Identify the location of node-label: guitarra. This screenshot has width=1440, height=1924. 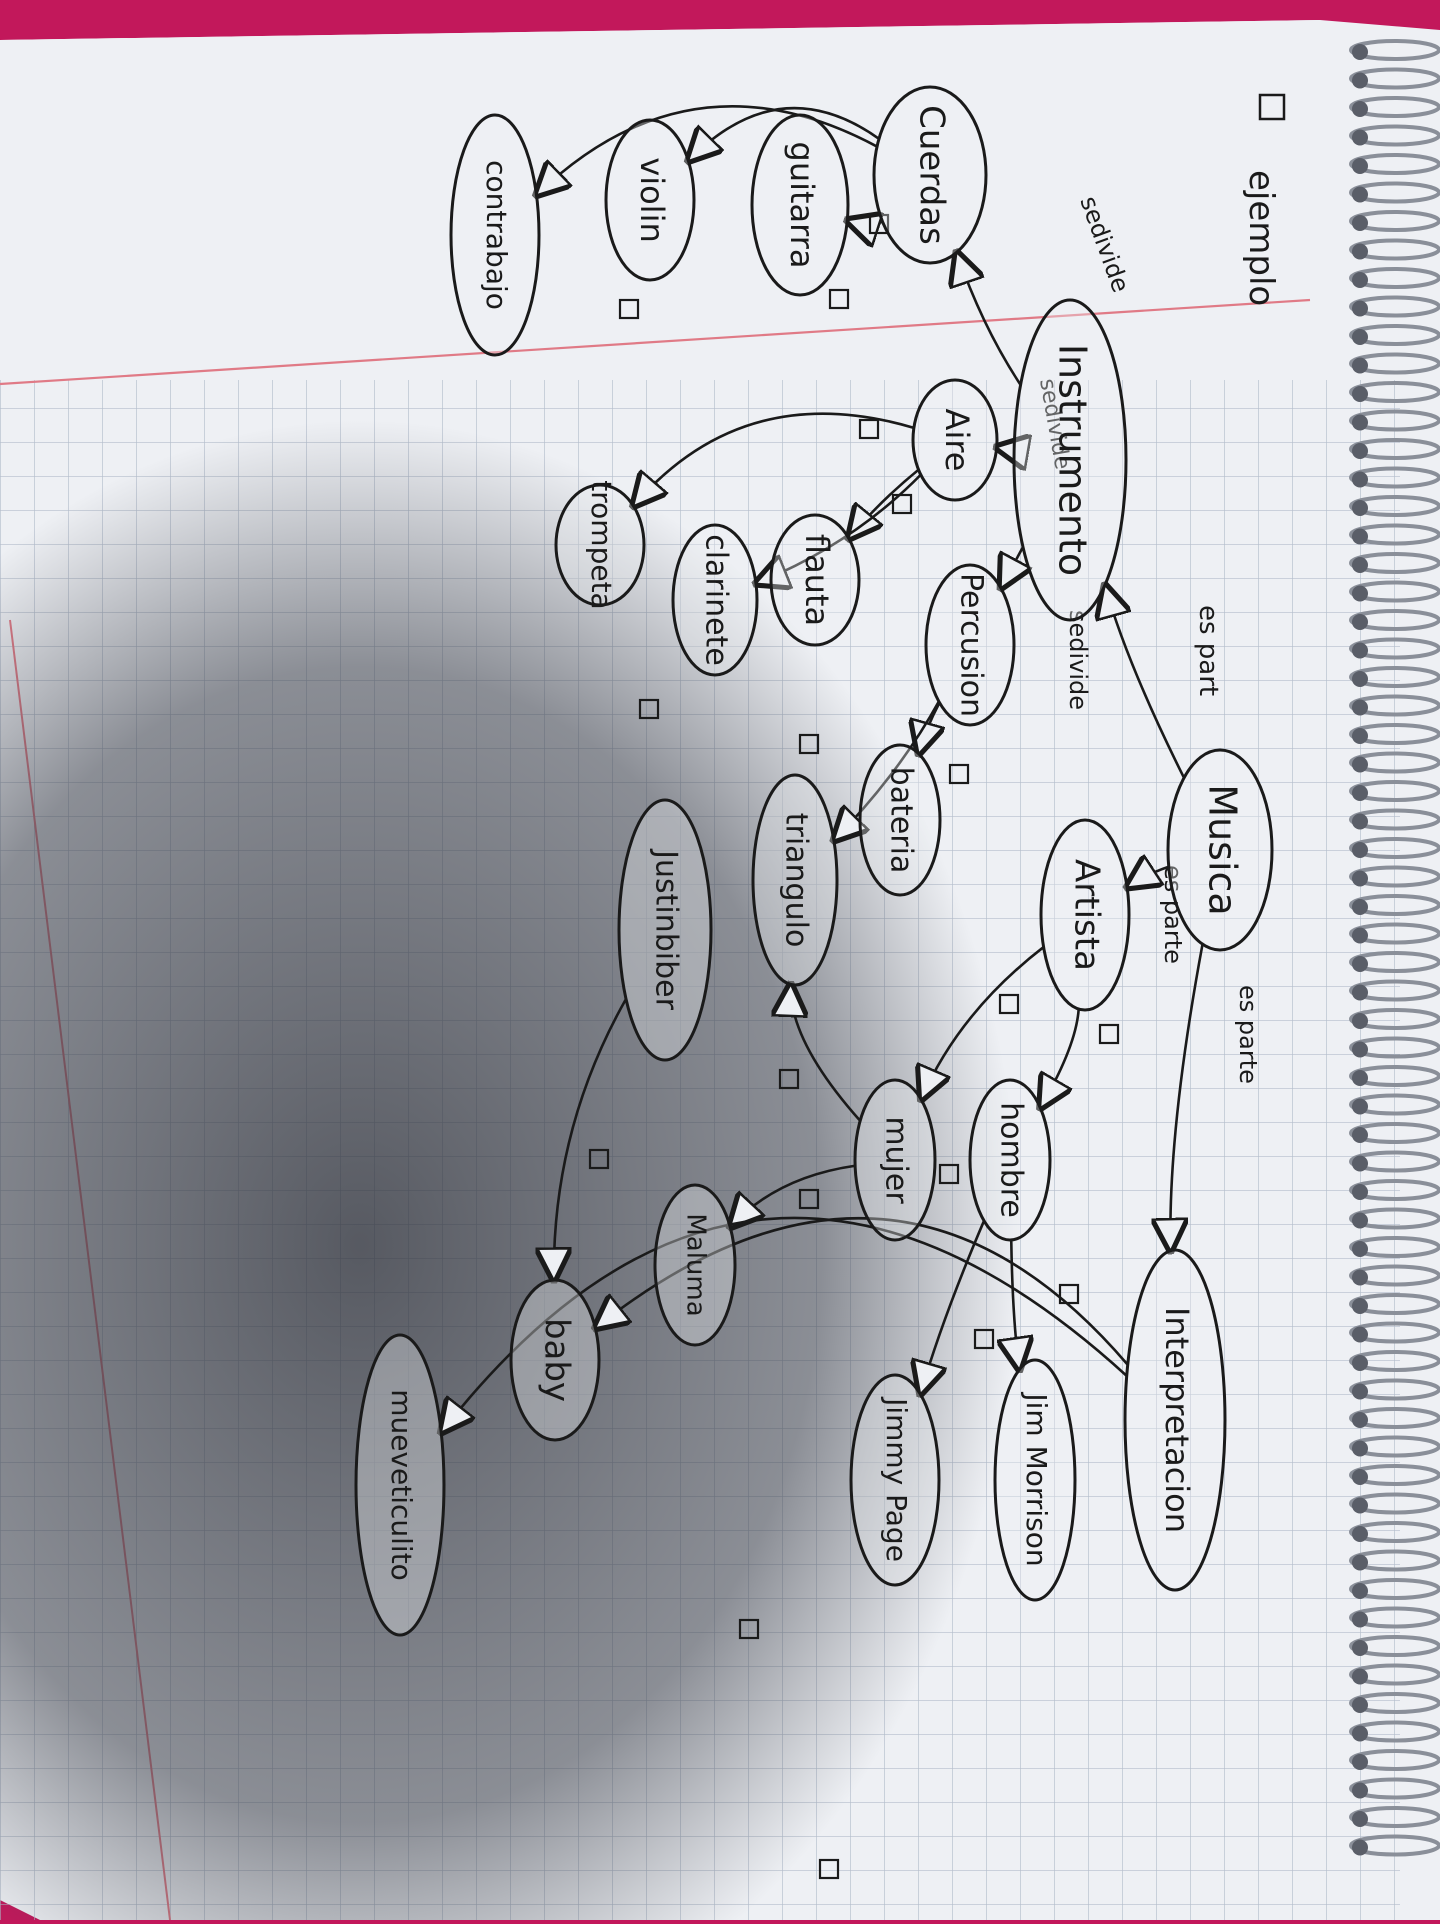
(802, 205).